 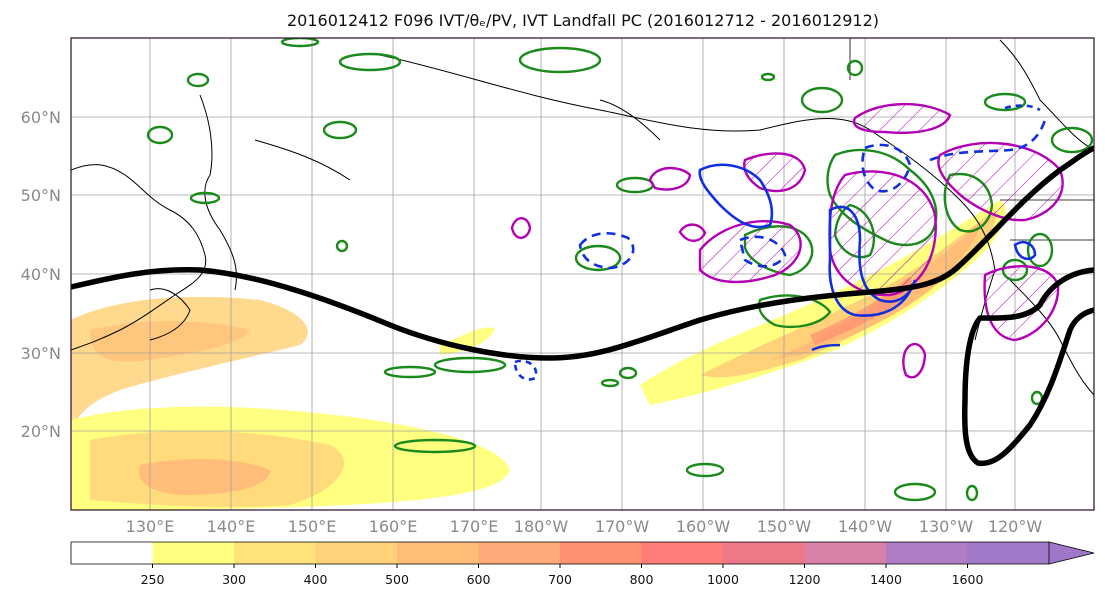 What do you see at coordinates (139, 257) in the screenshot?
I see `coast-asia` at bounding box center [139, 257].